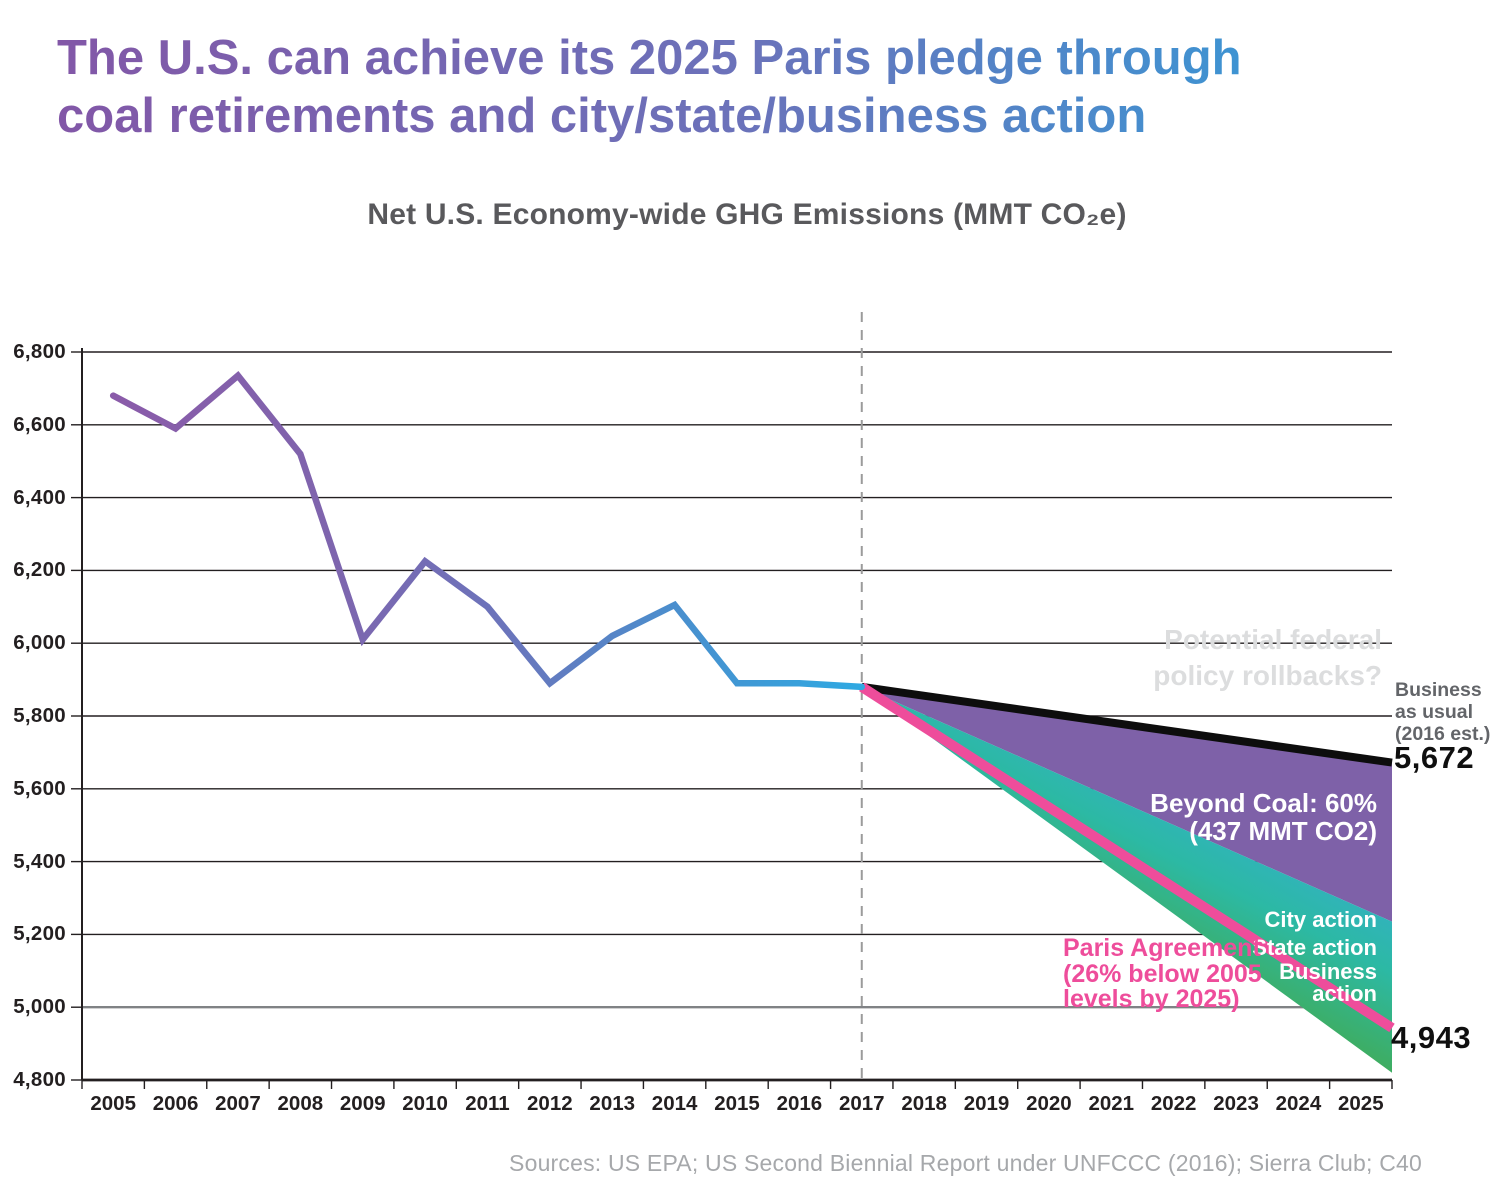 This screenshot has width=1494, height=1193. Describe the element at coordinates (1127, 857) in the screenshot. I see `paris-agreement-line` at that location.